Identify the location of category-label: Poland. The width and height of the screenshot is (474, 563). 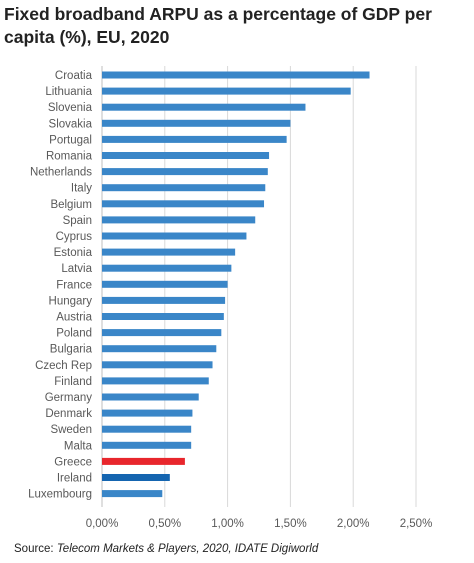
(74, 334).